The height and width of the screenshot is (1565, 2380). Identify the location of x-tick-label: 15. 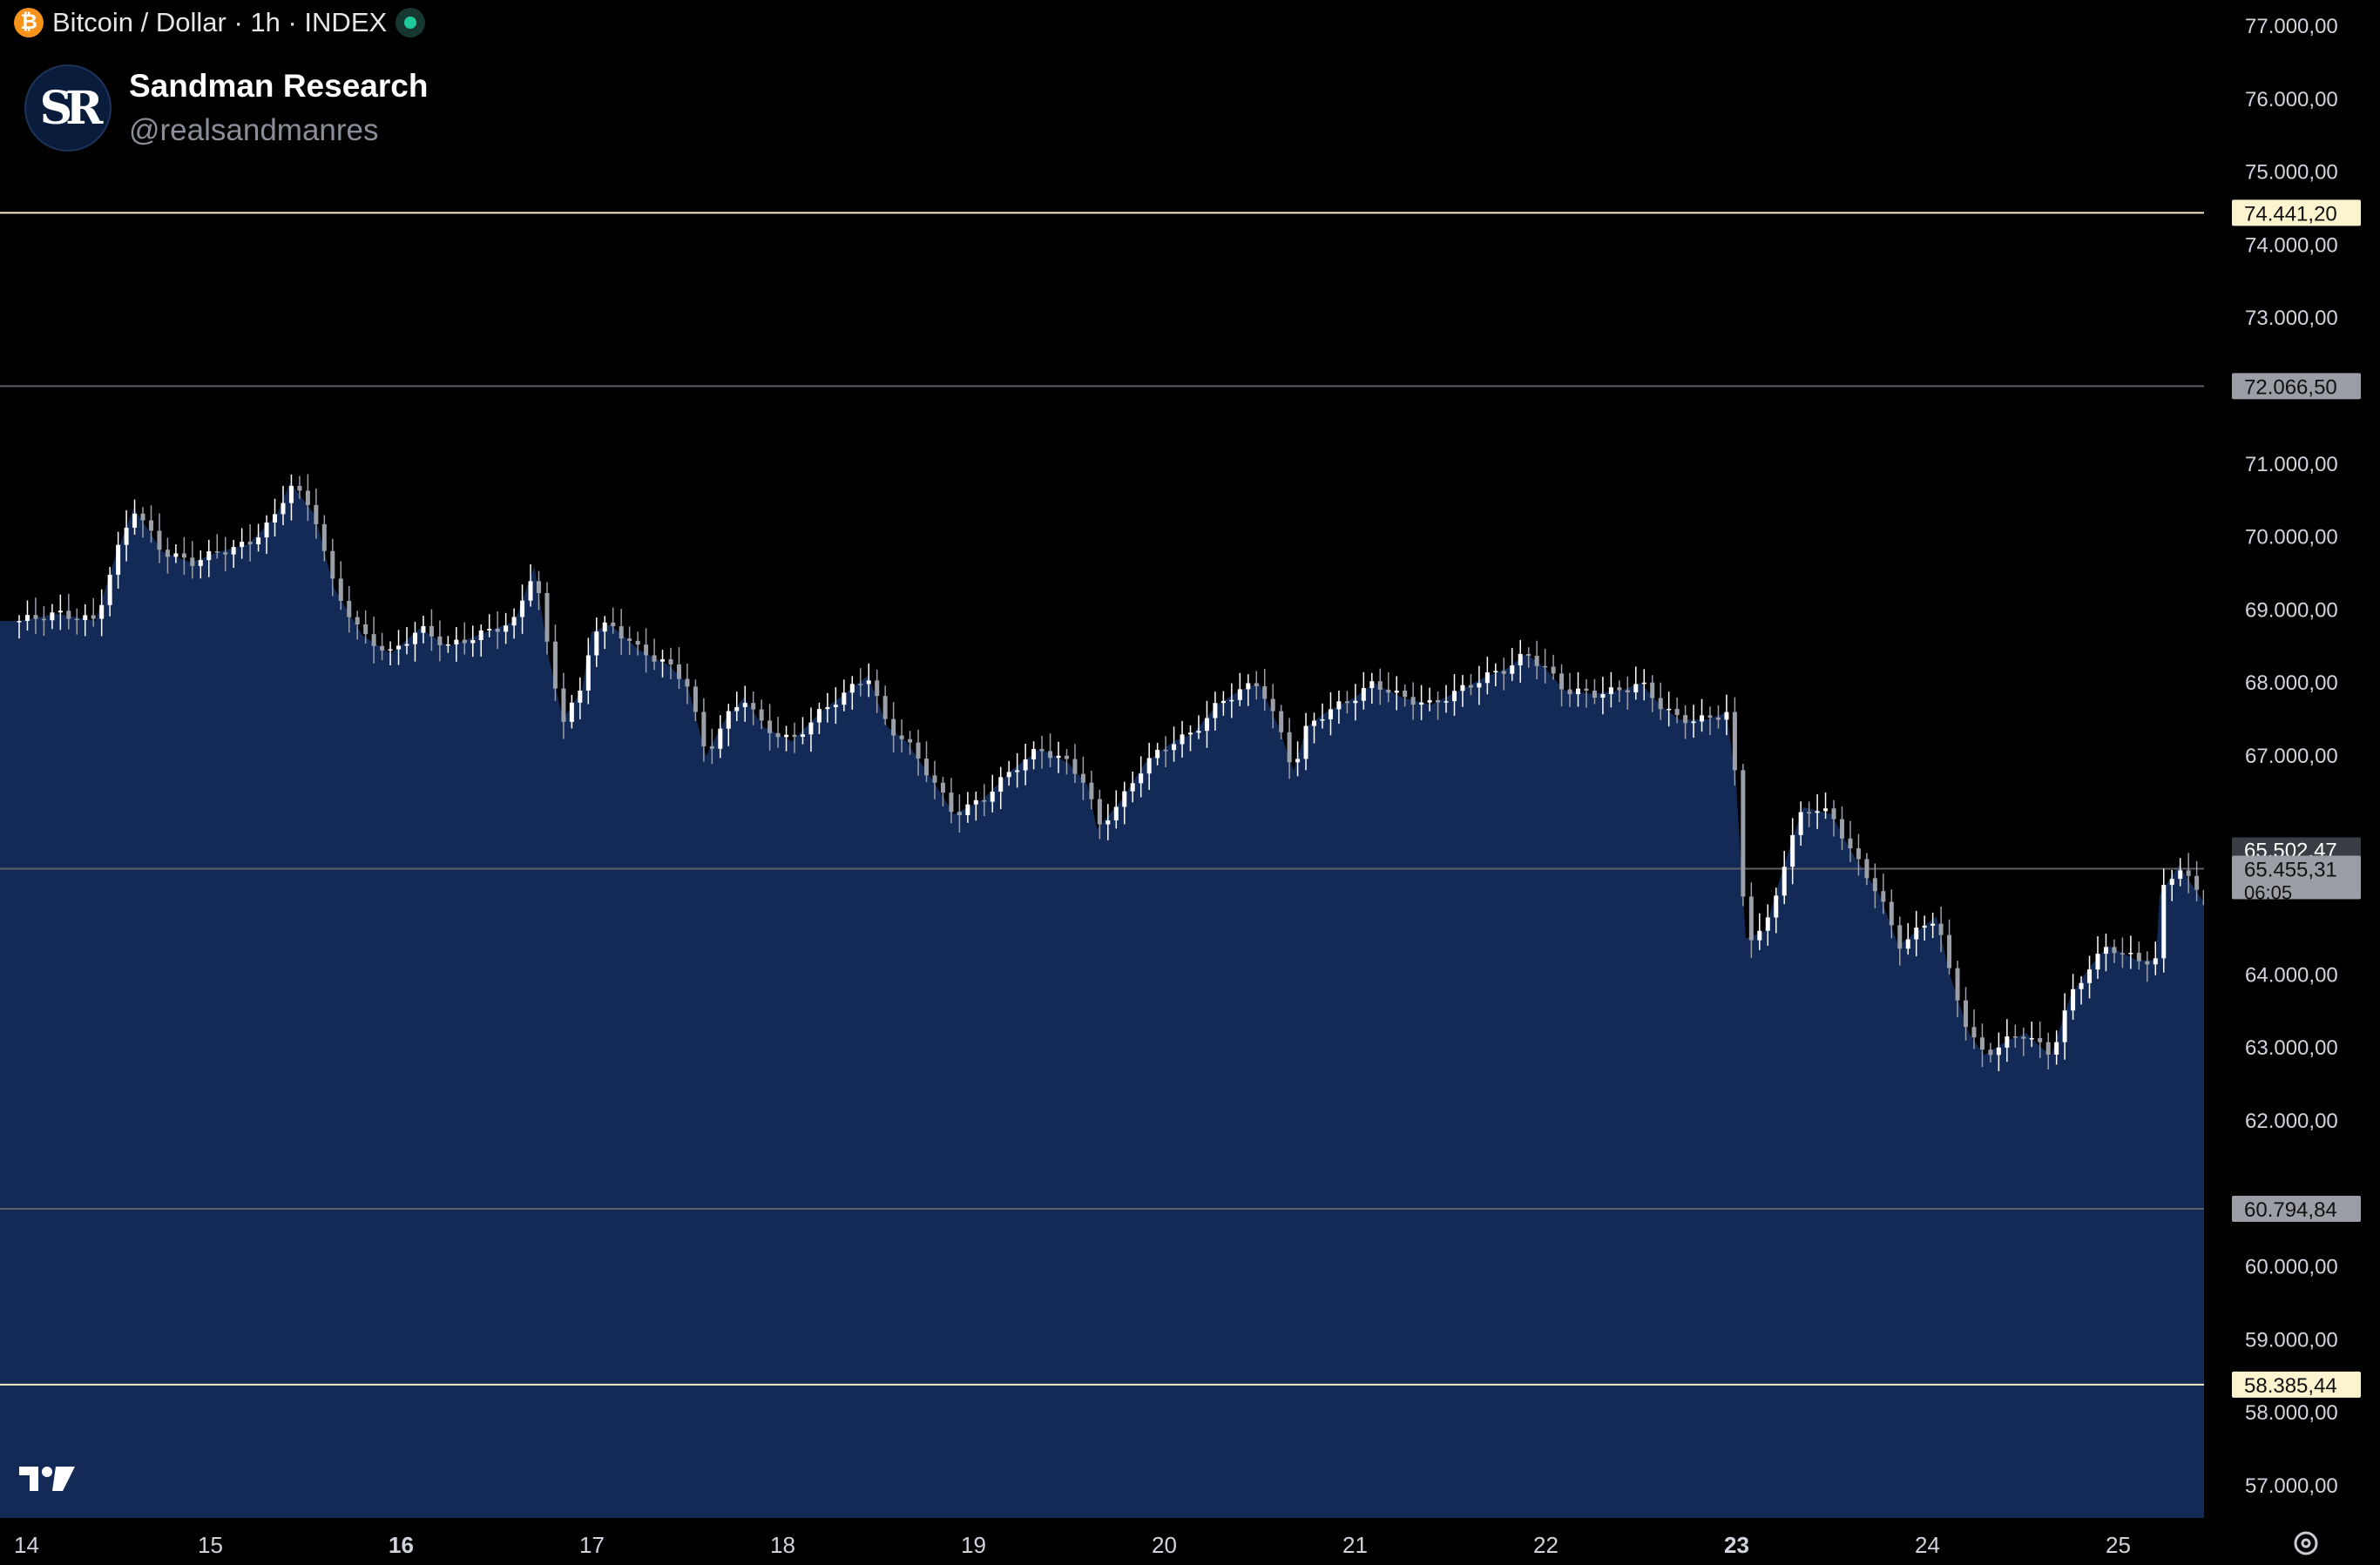
(210, 1545).